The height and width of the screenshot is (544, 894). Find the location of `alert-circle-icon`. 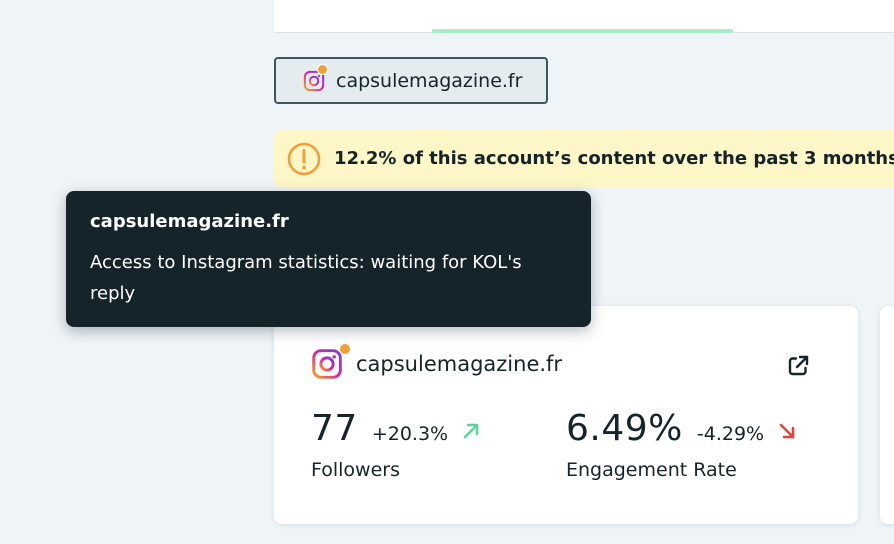

alert-circle-icon is located at coordinates (304, 159).